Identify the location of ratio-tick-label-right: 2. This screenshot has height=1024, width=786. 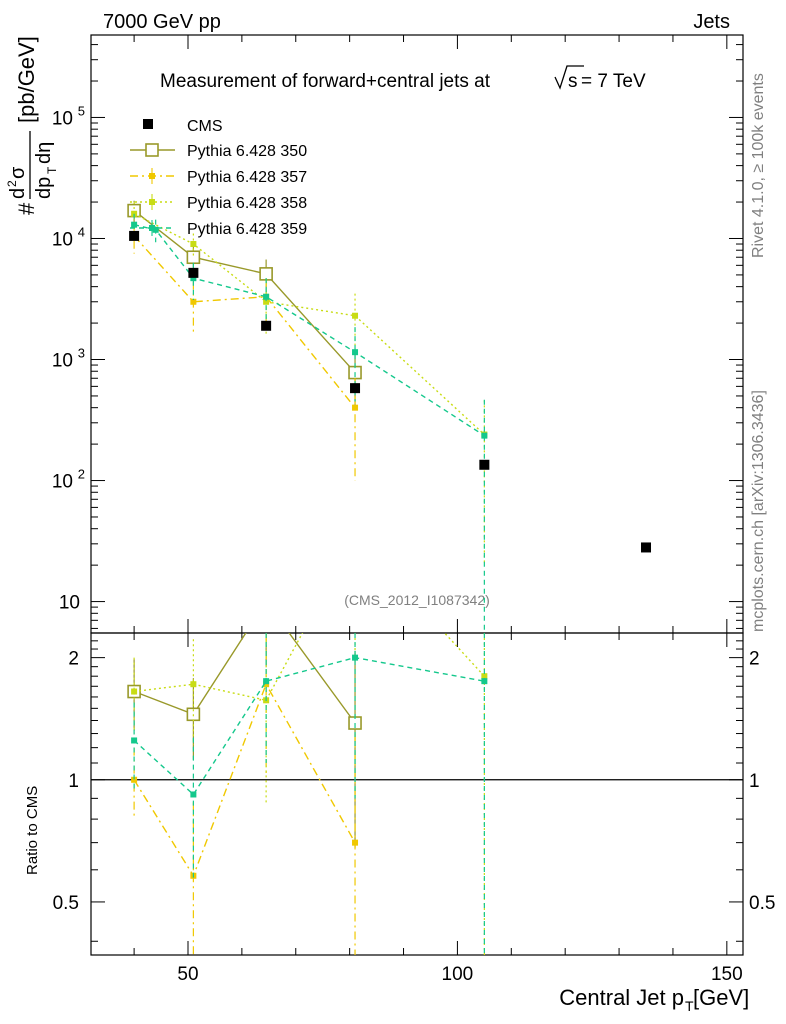
(754, 659).